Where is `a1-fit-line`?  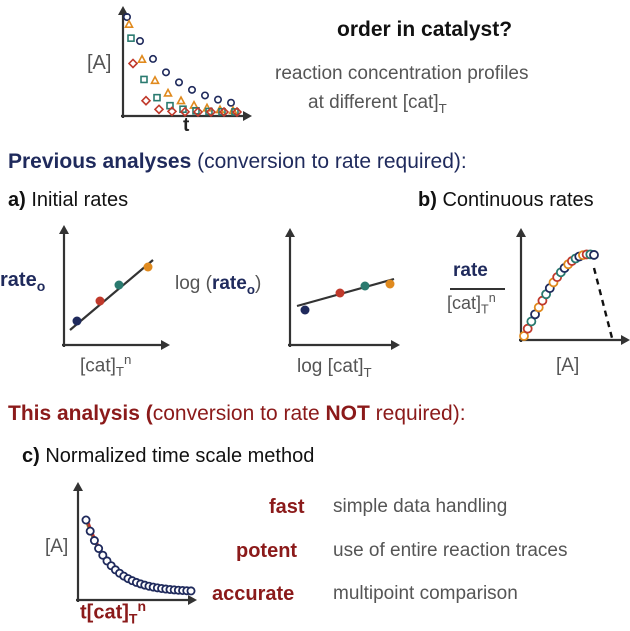
a1-fit-line is located at coordinates (111, 295).